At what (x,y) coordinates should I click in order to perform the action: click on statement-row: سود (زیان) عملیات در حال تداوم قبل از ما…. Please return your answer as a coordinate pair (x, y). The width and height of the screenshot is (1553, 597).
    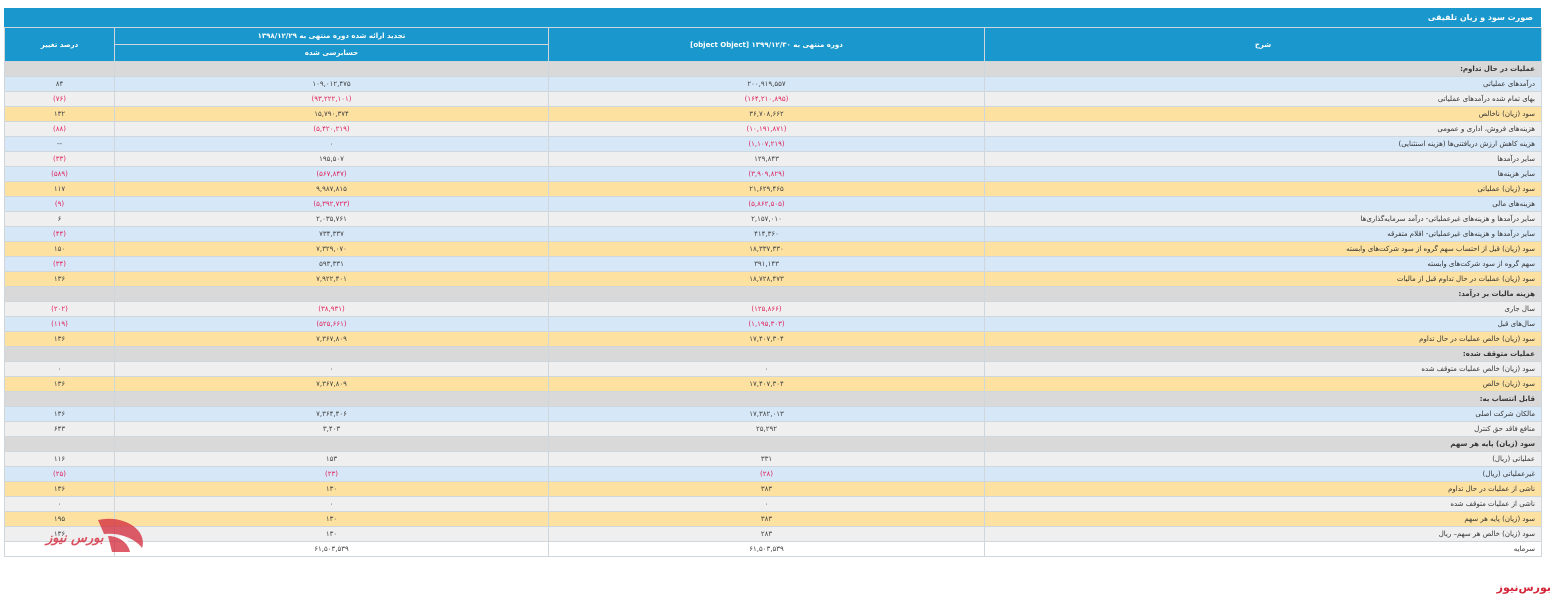
    Looking at the image, I should click on (773, 279).